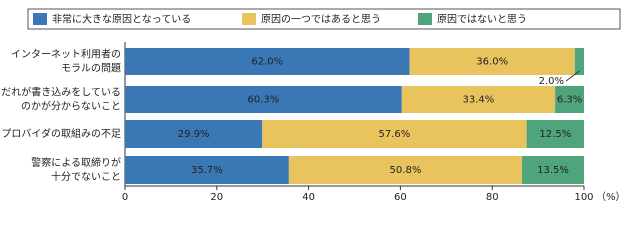 This screenshot has height=240, width=633. Describe the element at coordinates (86, 176) in the screenshot. I see `category-label: 十分でないこと` at that location.